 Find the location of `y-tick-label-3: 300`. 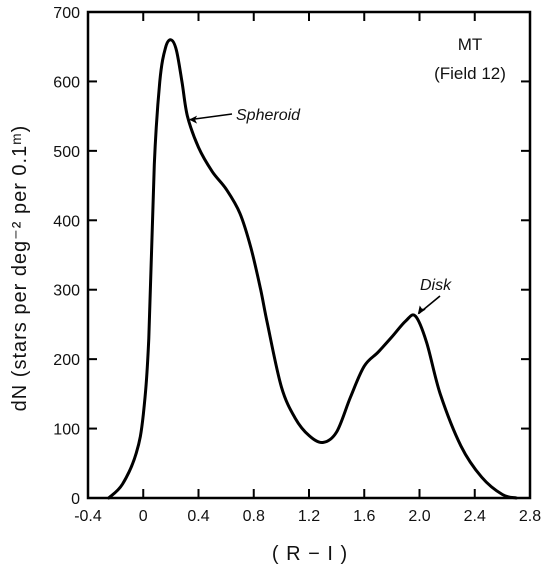

y-tick-label-3: 300 is located at coordinates (66, 291).